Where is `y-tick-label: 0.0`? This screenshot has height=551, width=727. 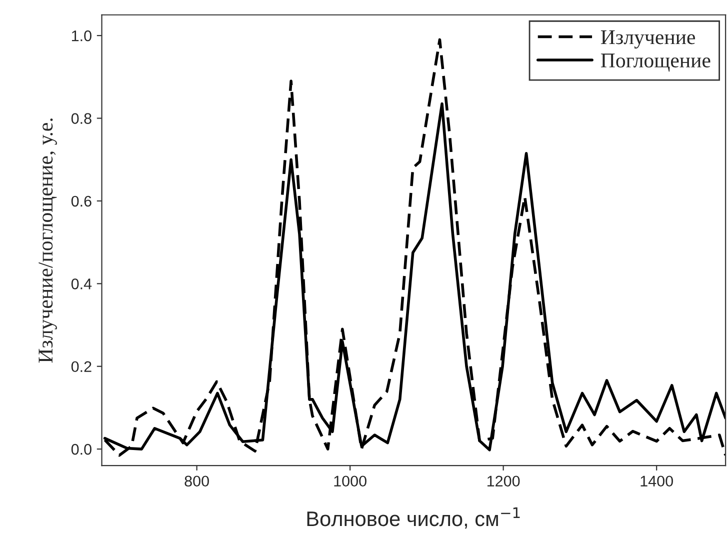 y-tick-label: 0.0 is located at coordinates (81, 449).